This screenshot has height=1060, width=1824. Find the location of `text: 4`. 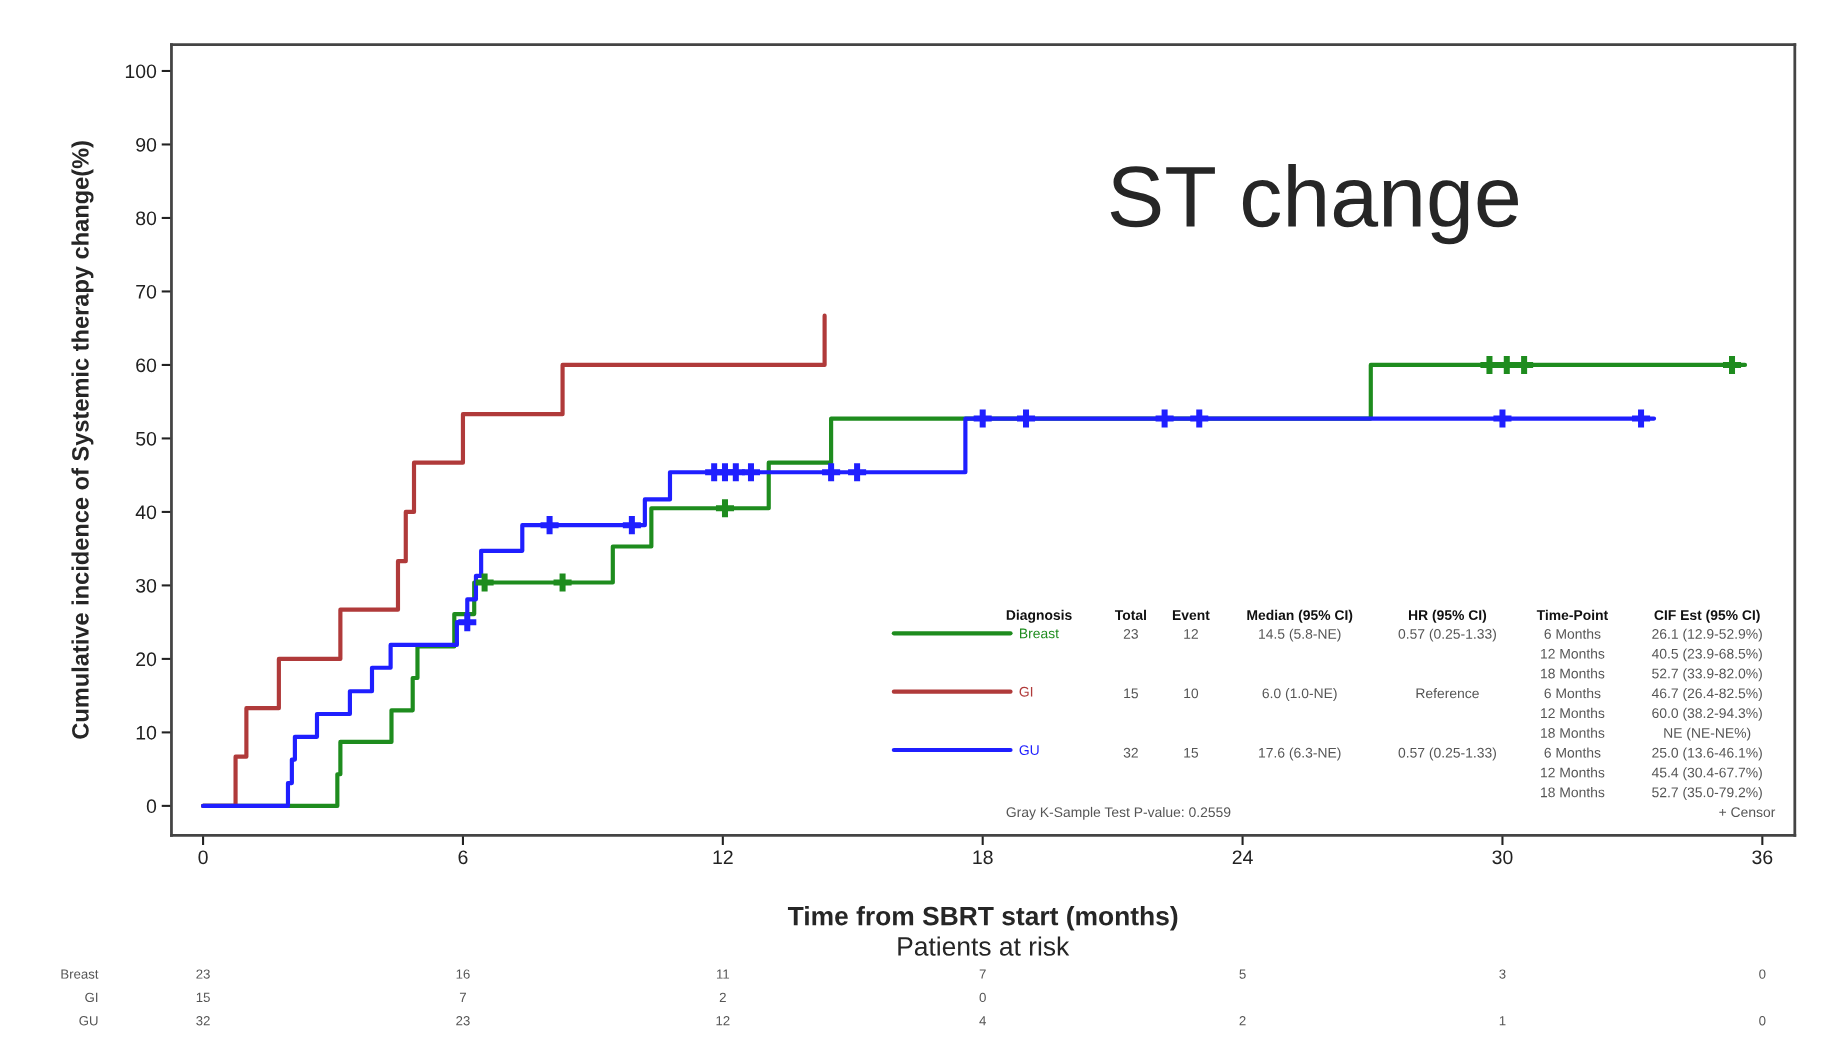

text: 4 is located at coordinates (982, 1021).